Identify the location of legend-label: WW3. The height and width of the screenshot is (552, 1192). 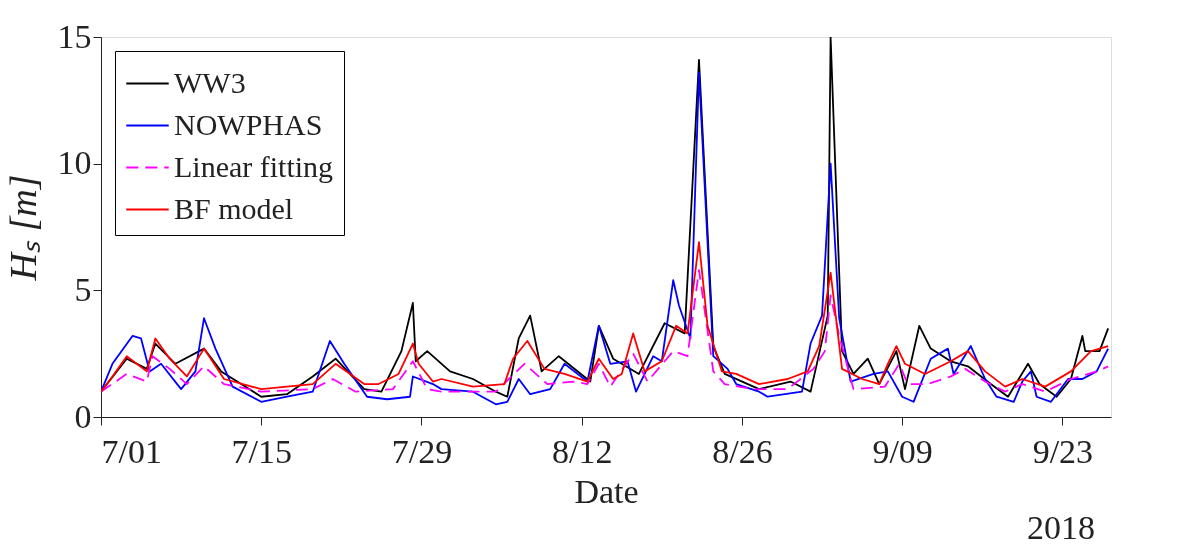
(210, 82).